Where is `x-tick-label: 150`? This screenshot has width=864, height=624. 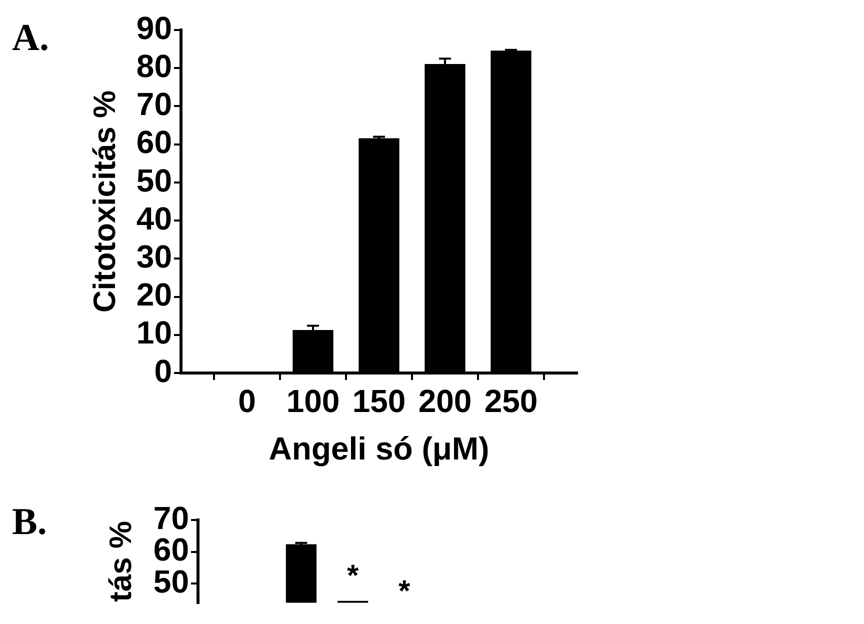 x-tick-label: 150 is located at coordinates (379, 401).